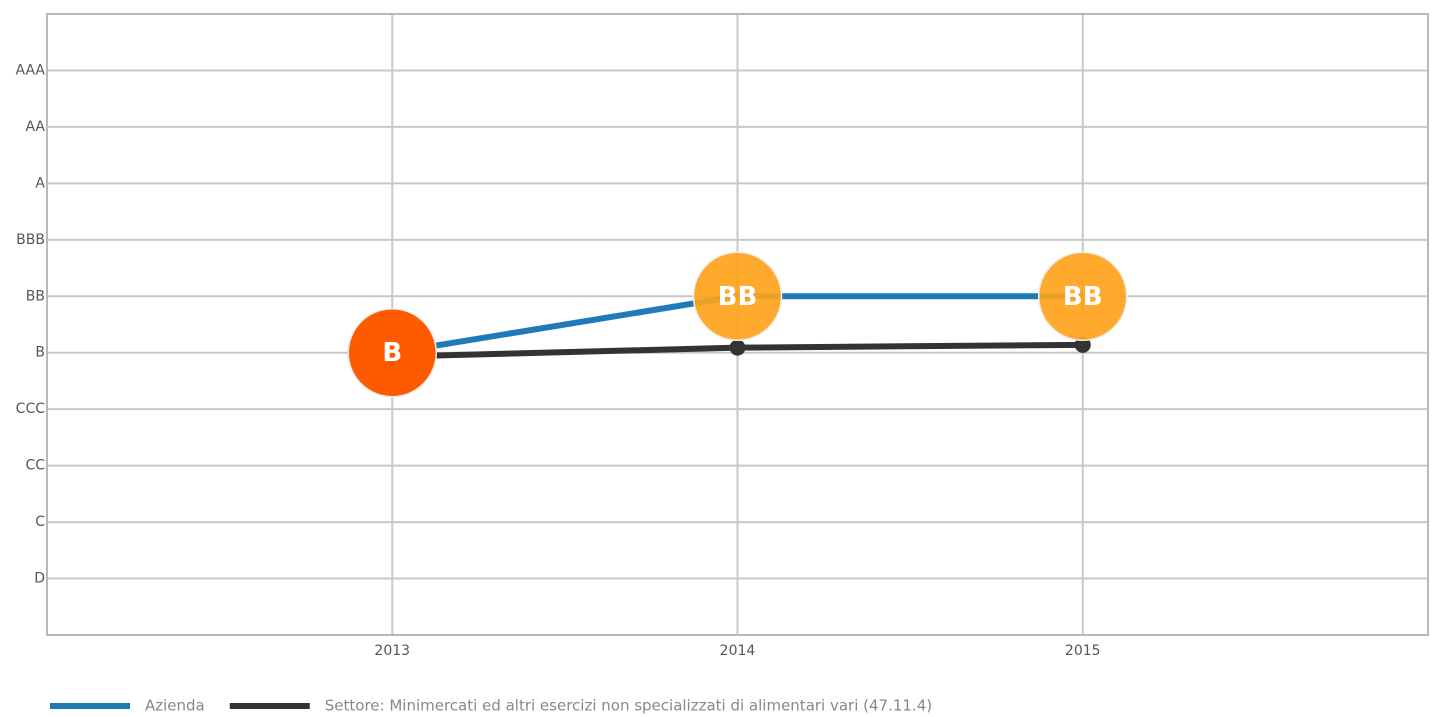 The height and width of the screenshot is (717, 1434). I want to click on rating-label: B, so click(392, 353).